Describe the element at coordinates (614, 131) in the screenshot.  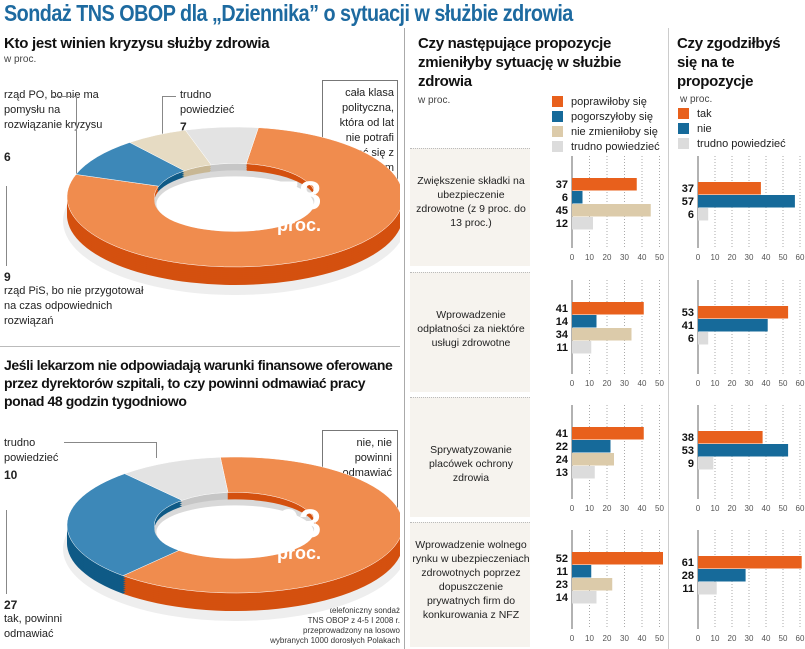
I see `legend-label: nie zmieniłoby się` at that location.